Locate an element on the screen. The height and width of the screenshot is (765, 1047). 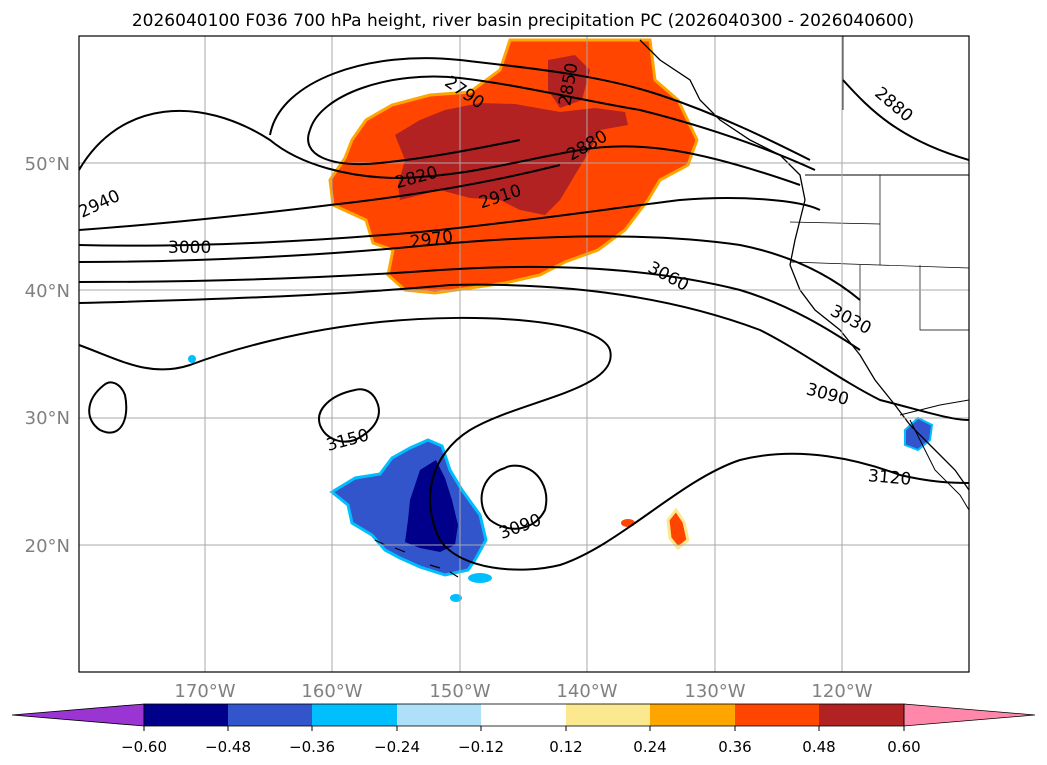
lat-label: 20°N is located at coordinates (47, 546).